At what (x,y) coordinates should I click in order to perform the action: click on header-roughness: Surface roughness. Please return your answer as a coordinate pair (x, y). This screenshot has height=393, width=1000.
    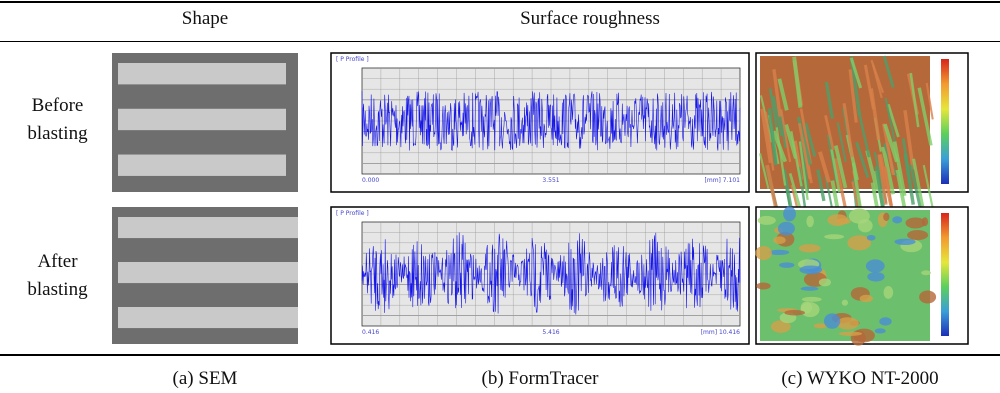
    Looking at the image, I should click on (590, 18).